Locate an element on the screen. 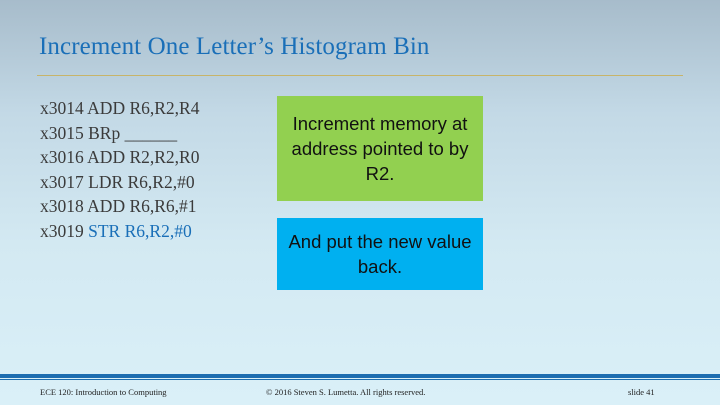 This screenshot has height=405, width=720. code-instruction: BRp ______ is located at coordinates (133, 132).